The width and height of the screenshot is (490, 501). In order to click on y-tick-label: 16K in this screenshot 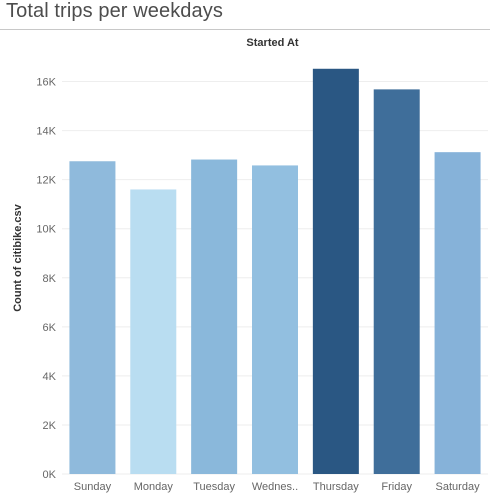, I will do `click(46, 83)`.